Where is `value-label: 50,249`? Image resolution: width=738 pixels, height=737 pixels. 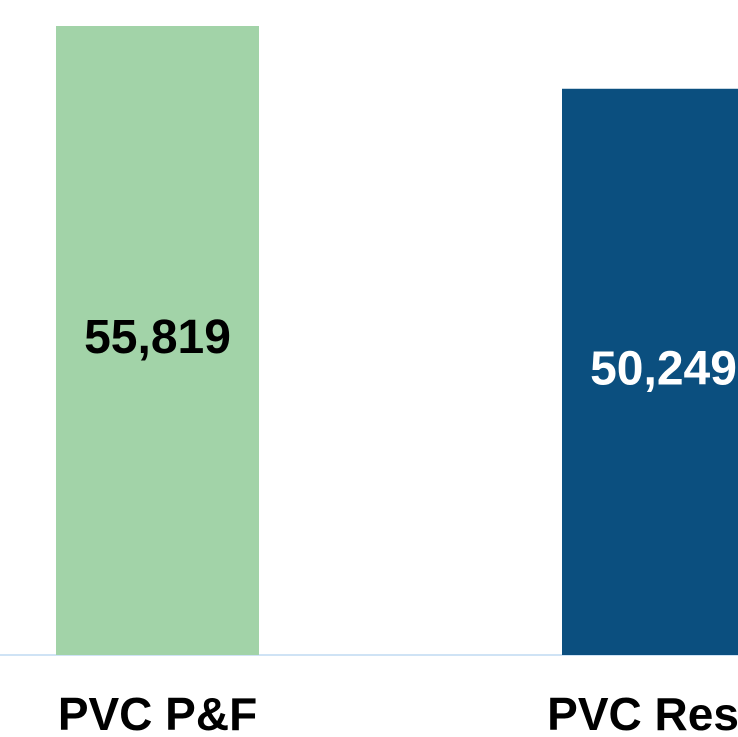 value-label: 50,249 is located at coordinates (663, 369).